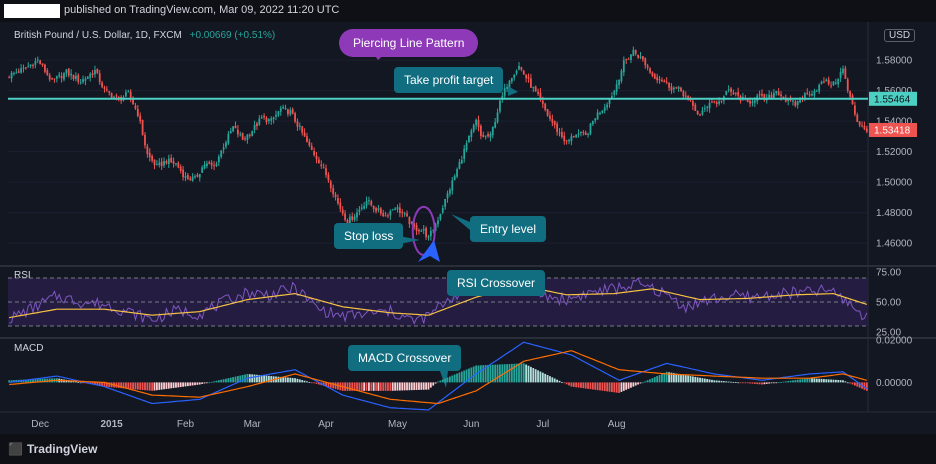 This screenshot has width=936, height=464. Describe the element at coordinates (471, 424) in the screenshot. I see `time-tick-label: Jun` at that location.